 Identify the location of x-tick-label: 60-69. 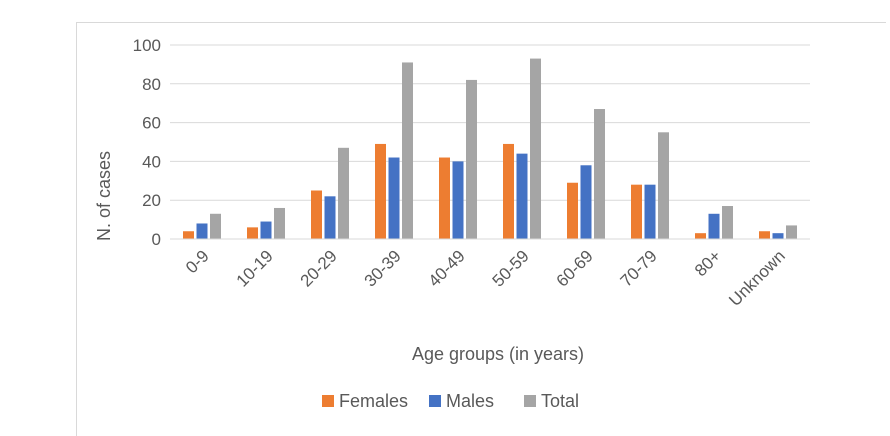
(575, 268).